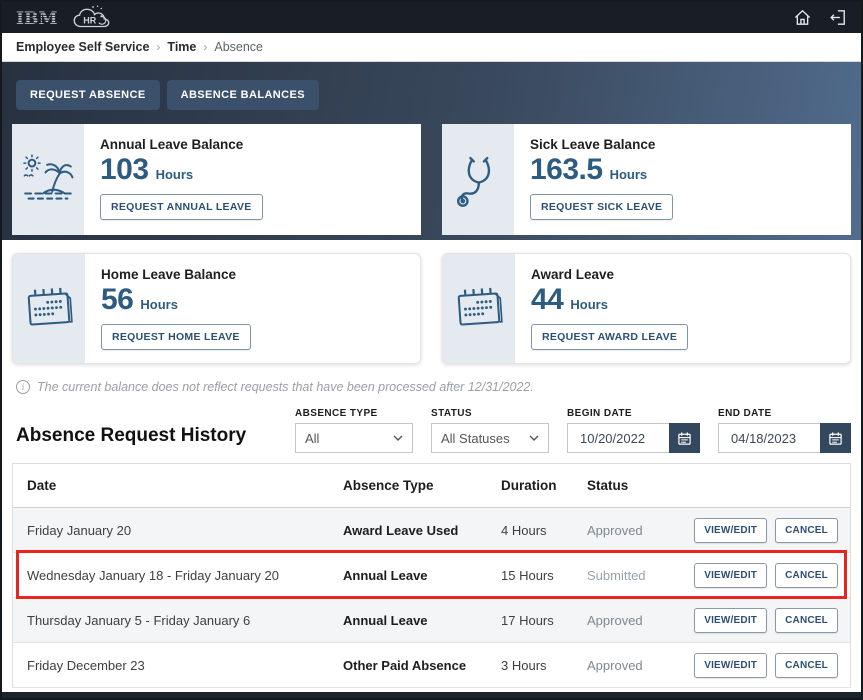  What do you see at coordinates (608, 485) in the screenshot?
I see `column-header-status: Status` at bounding box center [608, 485].